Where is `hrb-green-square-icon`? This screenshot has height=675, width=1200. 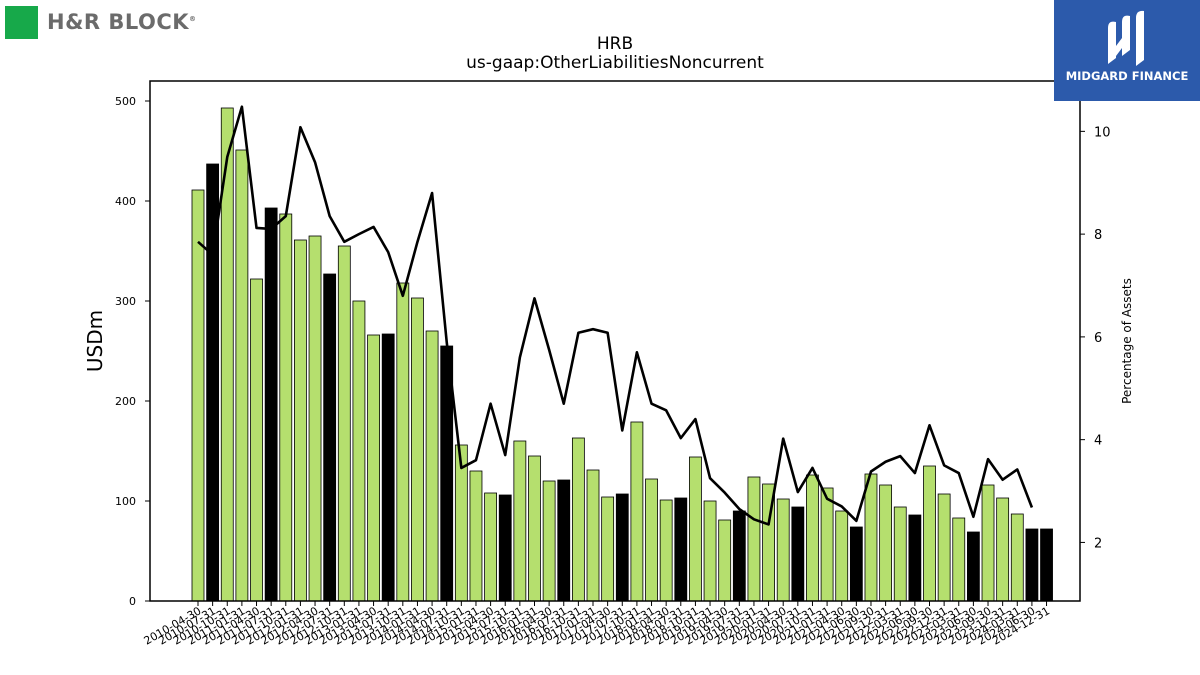 hrb-green-square-icon is located at coordinates (21, 22).